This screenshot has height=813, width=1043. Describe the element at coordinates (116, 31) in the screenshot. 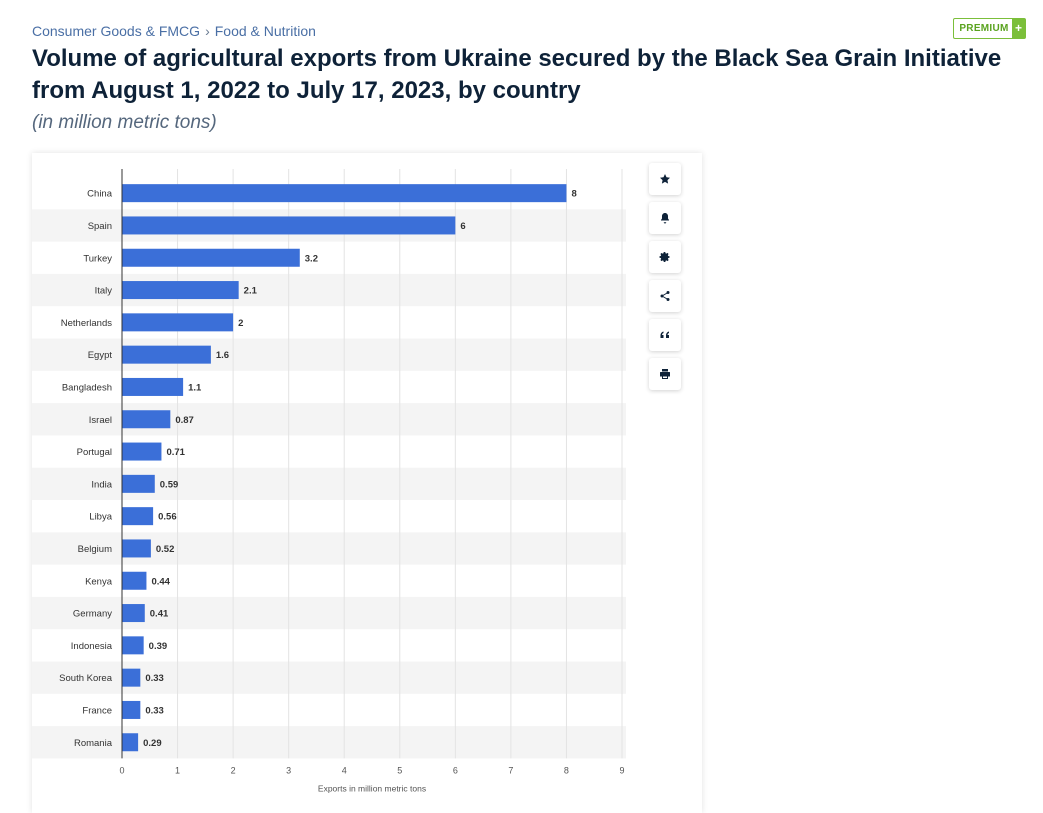

I see `breadcrumb-category-link: Consumer Goods & FMCG` at that location.